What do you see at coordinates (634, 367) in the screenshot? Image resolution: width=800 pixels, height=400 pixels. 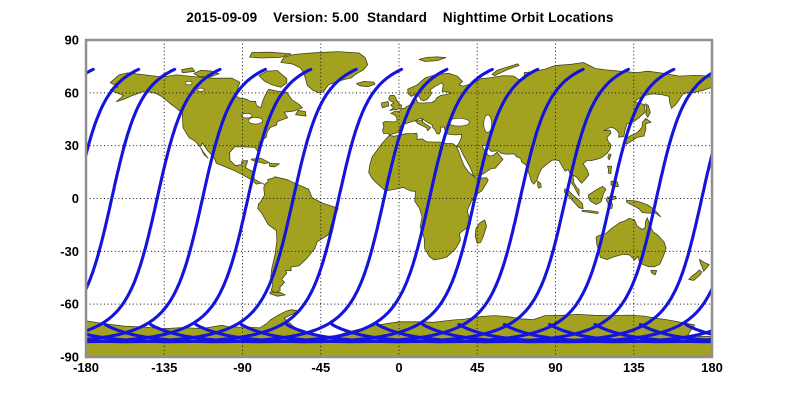 I see `x-tick-label: 135` at bounding box center [634, 367].